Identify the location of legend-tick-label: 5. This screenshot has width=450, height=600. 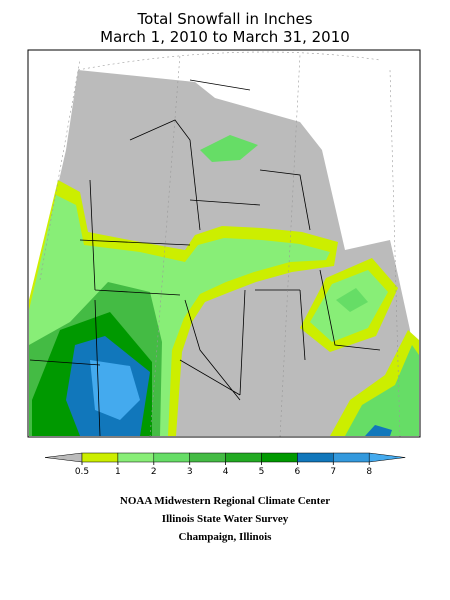
(262, 472).